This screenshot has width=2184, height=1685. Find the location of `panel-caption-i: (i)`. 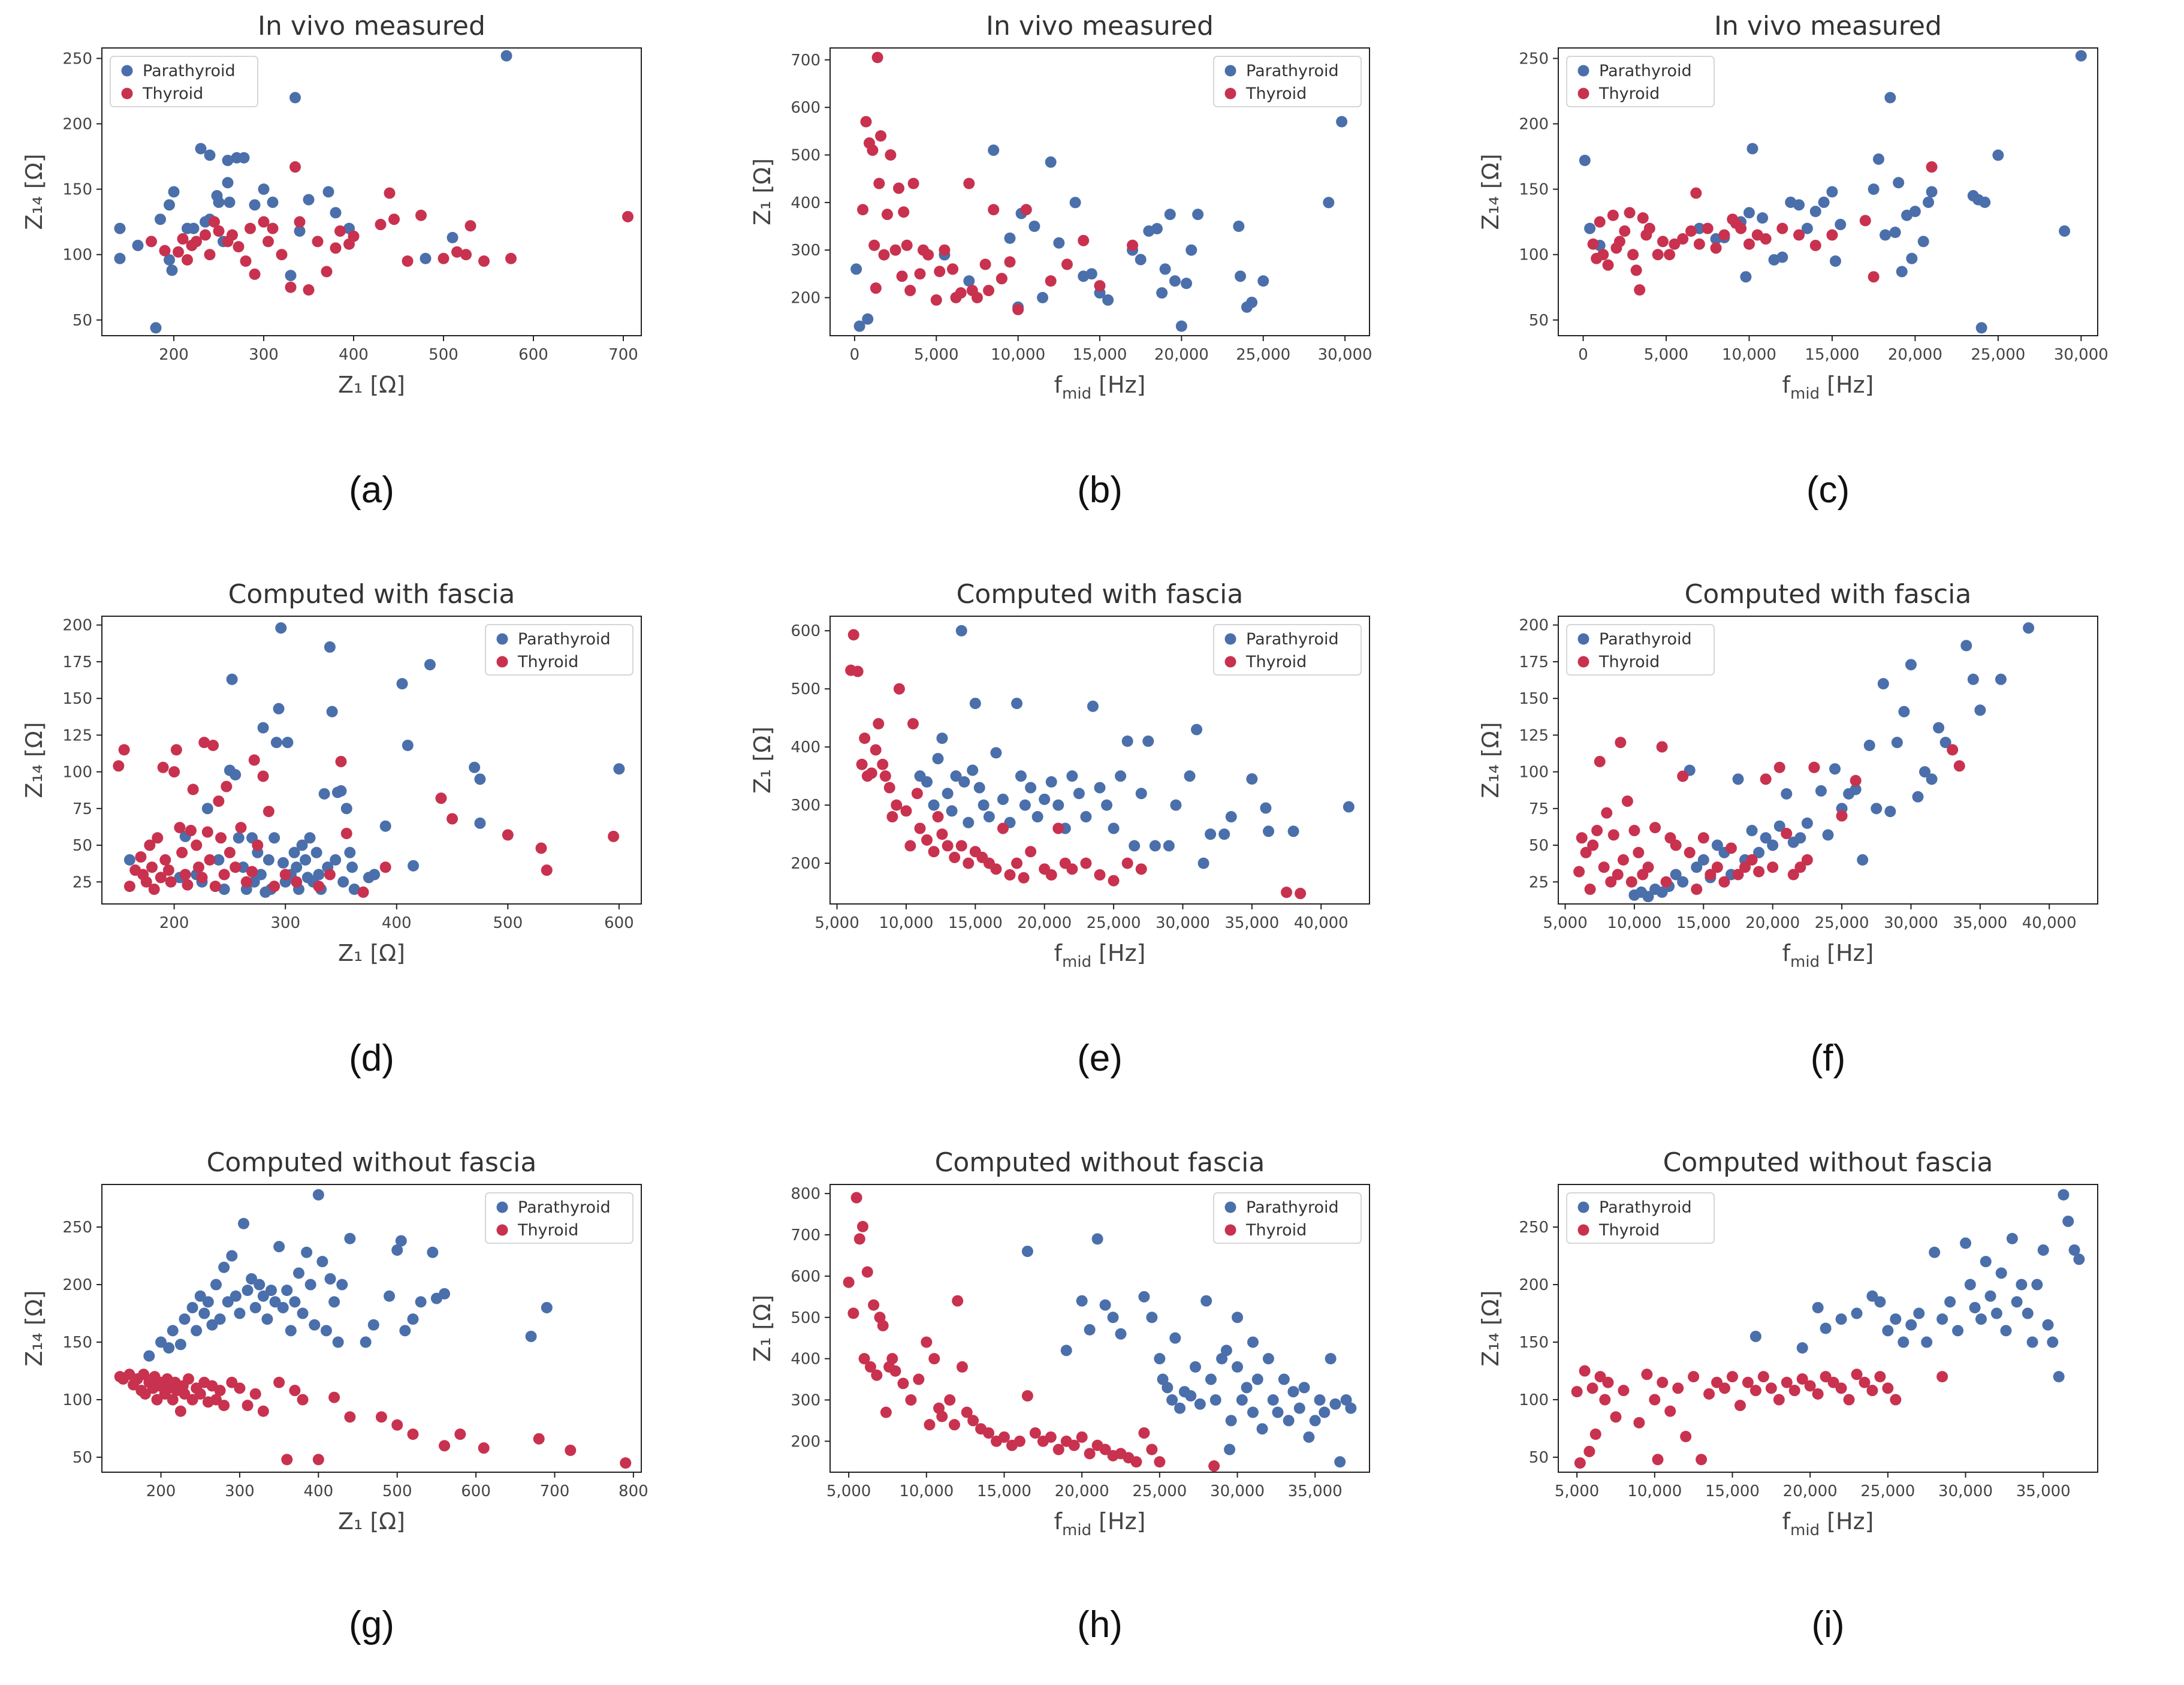

panel-caption-i: (i) is located at coordinates (1828, 1624).